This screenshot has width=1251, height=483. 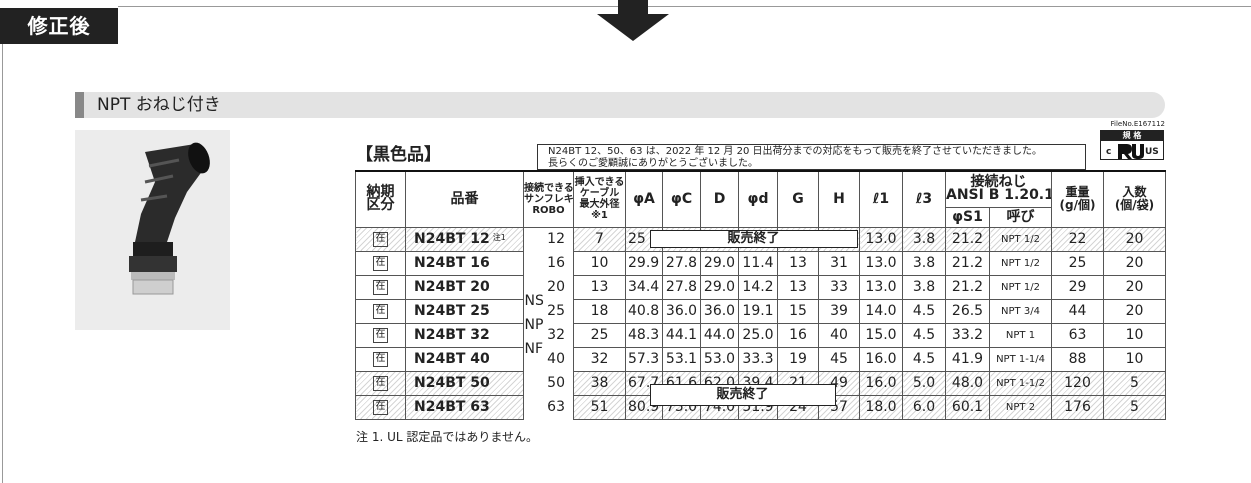 I want to click on header-text: ℓ1, so click(x=881, y=198).